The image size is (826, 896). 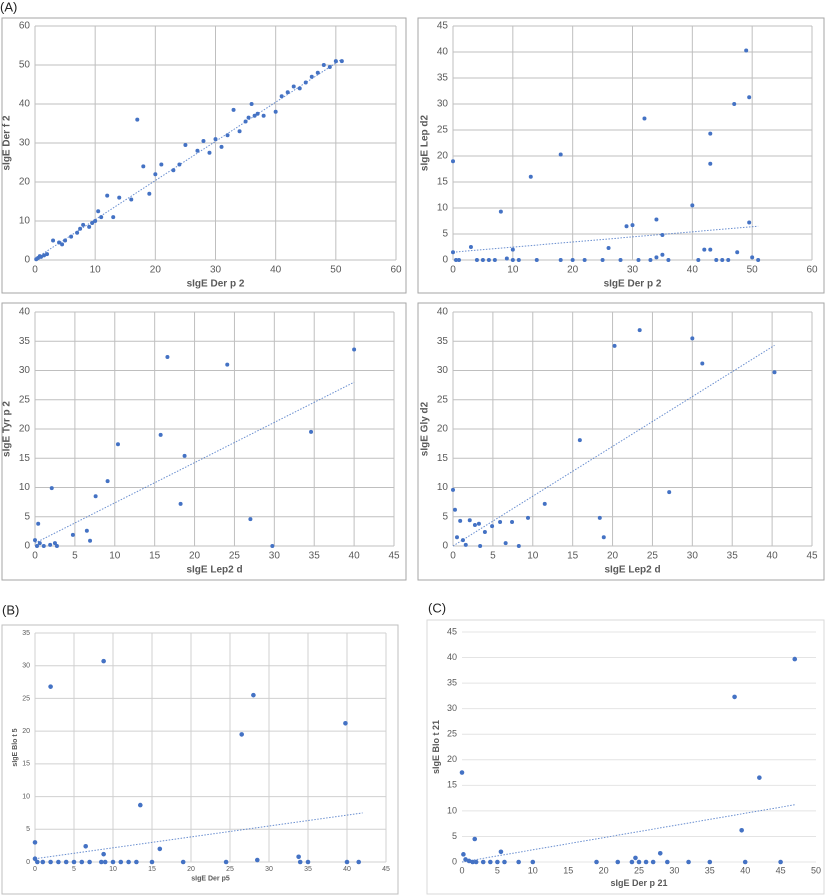 What do you see at coordinates (35, 869) in the screenshot?
I see `x-tick-label: 0` at bounding box center [35, 869].